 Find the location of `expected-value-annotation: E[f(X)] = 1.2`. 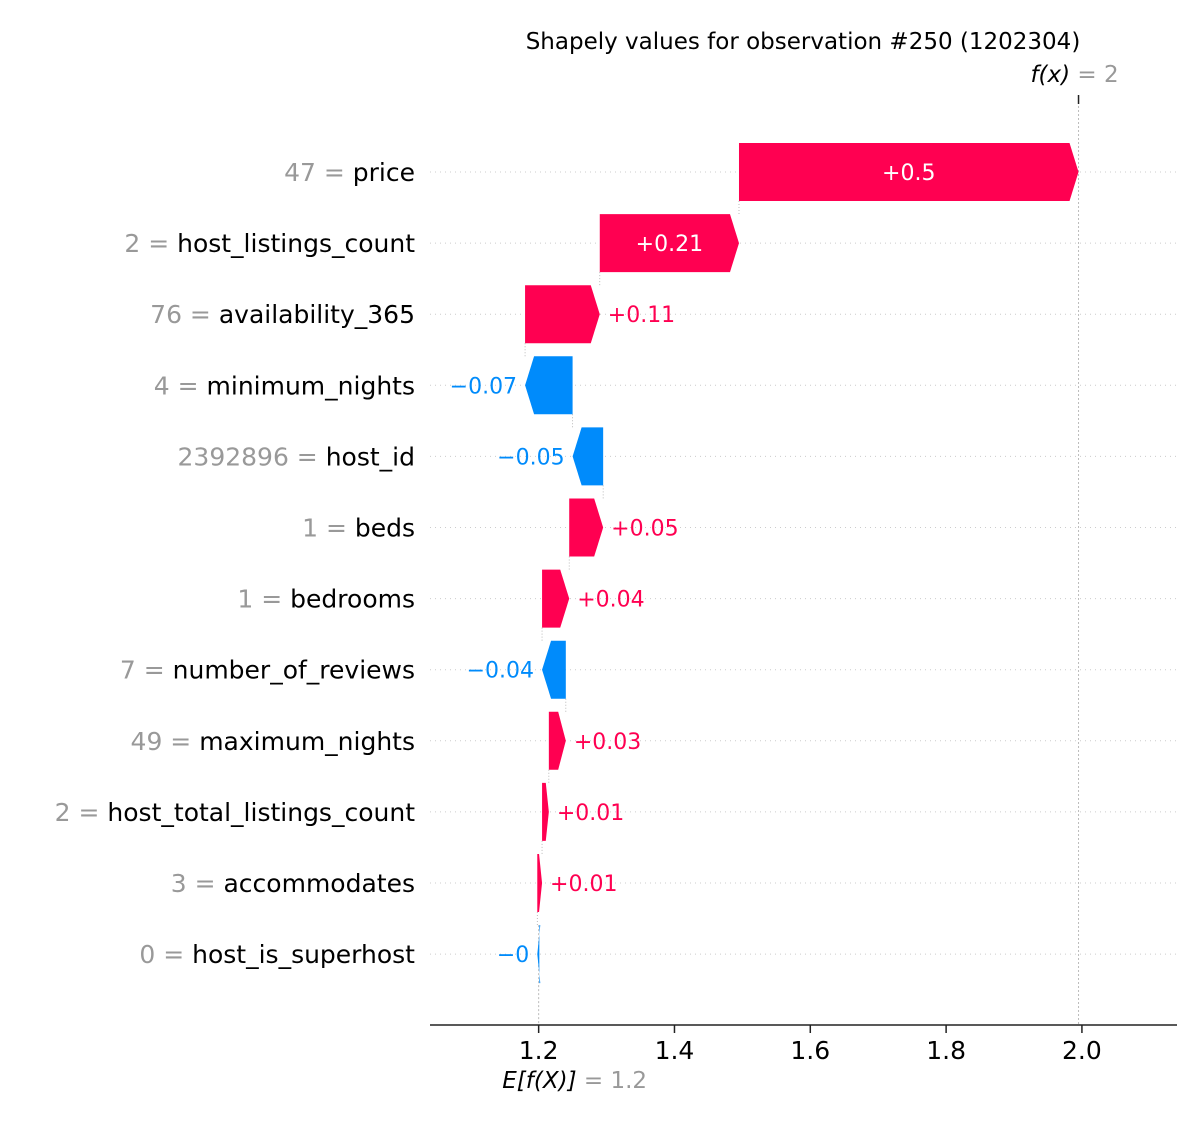

expected-value-annotation: E[f(X)] = 1.2 is located at coordinates (574, 1081).